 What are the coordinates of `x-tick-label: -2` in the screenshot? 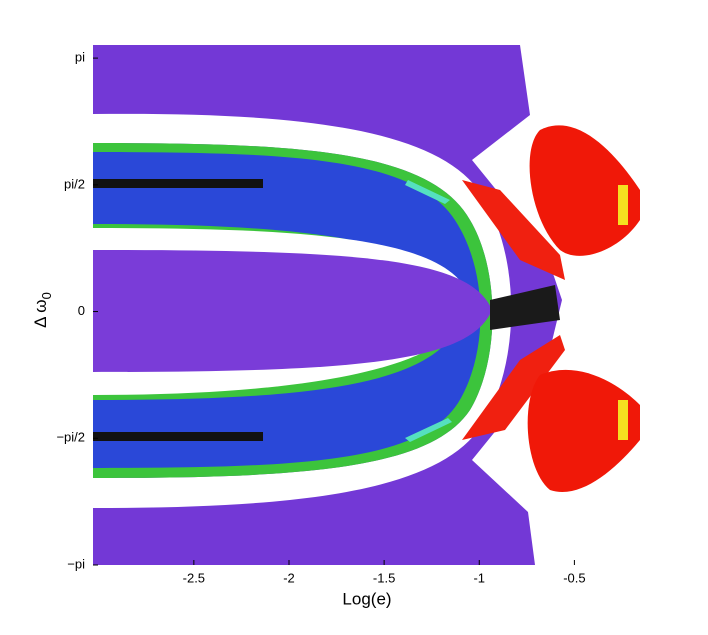 It's located at (289, 577).